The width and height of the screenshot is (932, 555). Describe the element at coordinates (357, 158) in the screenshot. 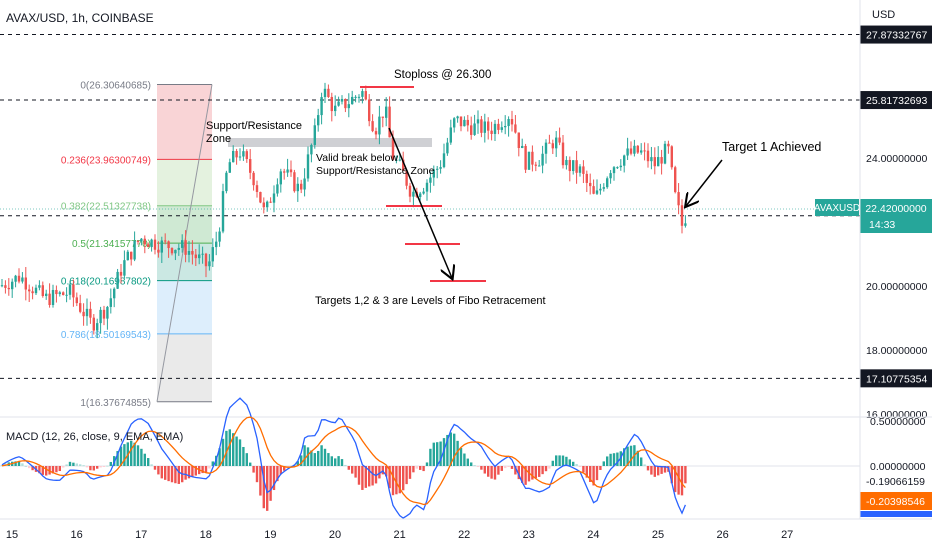

I see `break-label-line1: Valid break below` at that location.